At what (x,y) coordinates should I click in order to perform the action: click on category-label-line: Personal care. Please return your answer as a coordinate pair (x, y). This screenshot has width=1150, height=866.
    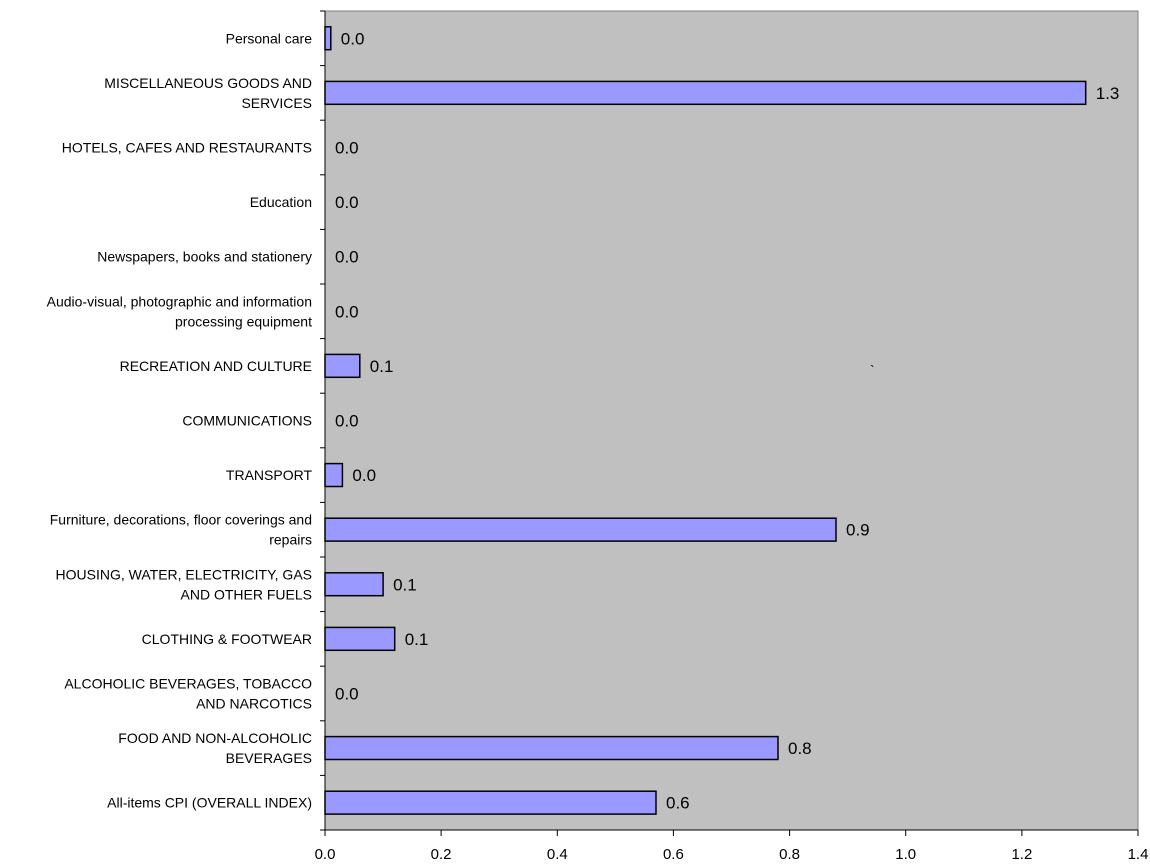
    Looking at the image, I should click on (269, 38).